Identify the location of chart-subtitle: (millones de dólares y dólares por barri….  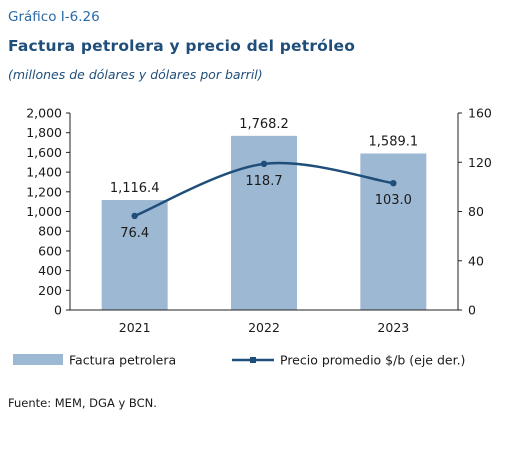
(135, 74).